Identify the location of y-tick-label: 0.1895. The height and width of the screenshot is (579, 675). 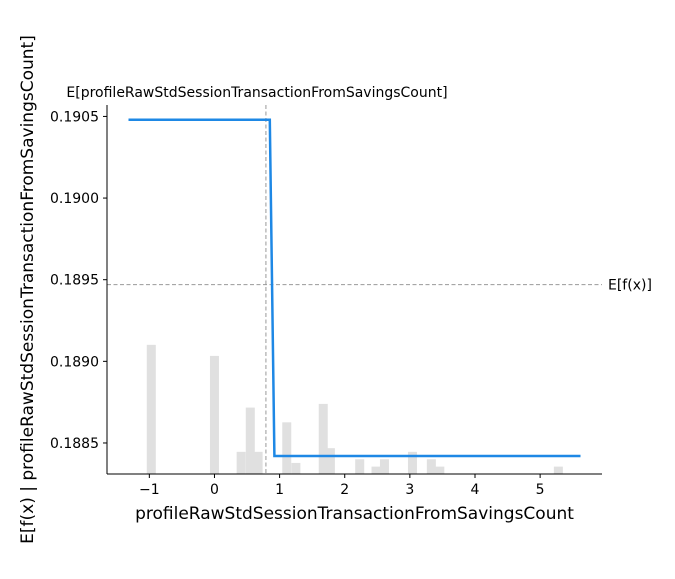
(74, 281).